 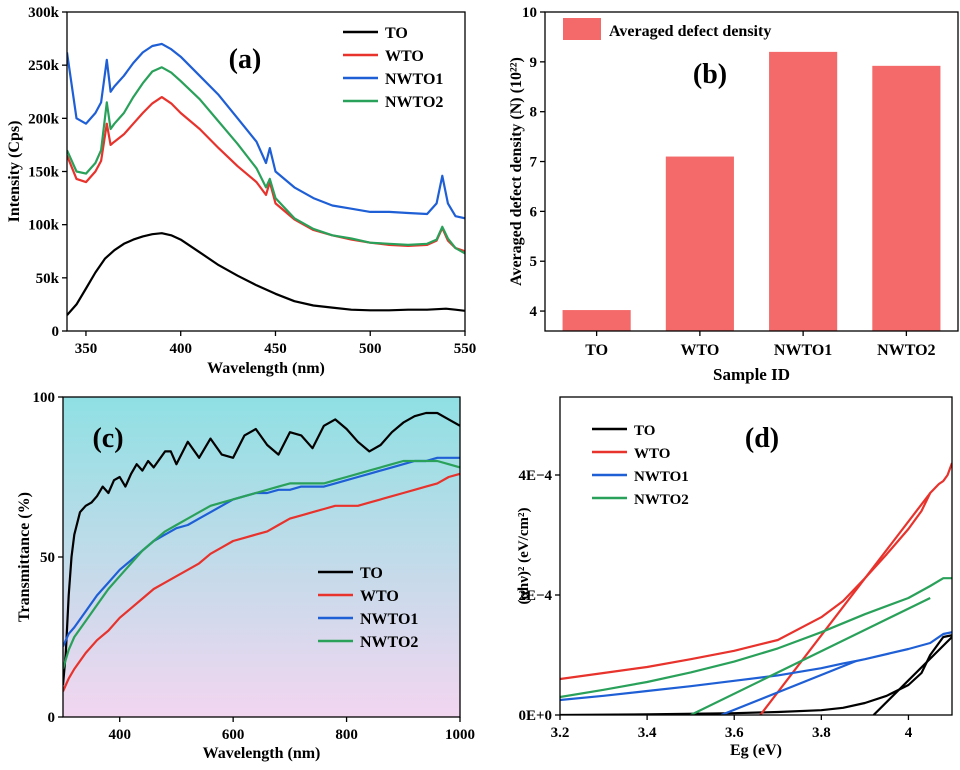 What do you see at coordinates (534, 163) in the screenshot?
I see `y-tick-label: 7` at bounding box center [534, 163].